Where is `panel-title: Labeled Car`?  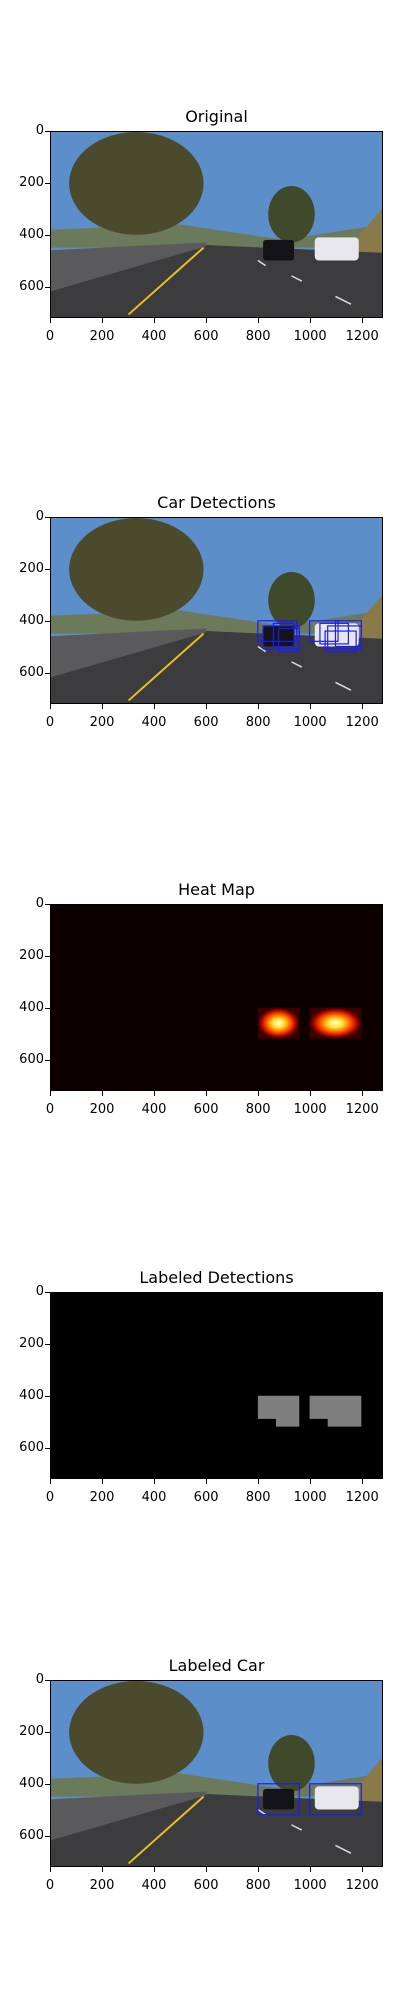 panel-title: Labeled Car is located at coordinates (216, 1665).